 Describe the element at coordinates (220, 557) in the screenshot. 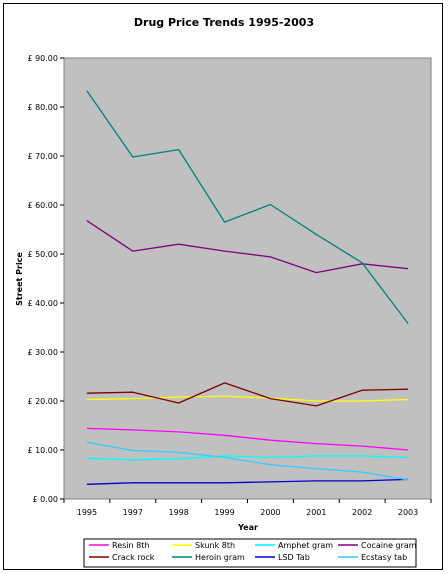

I see `legend-label-heroin-gram: Heroin gram` at that location.